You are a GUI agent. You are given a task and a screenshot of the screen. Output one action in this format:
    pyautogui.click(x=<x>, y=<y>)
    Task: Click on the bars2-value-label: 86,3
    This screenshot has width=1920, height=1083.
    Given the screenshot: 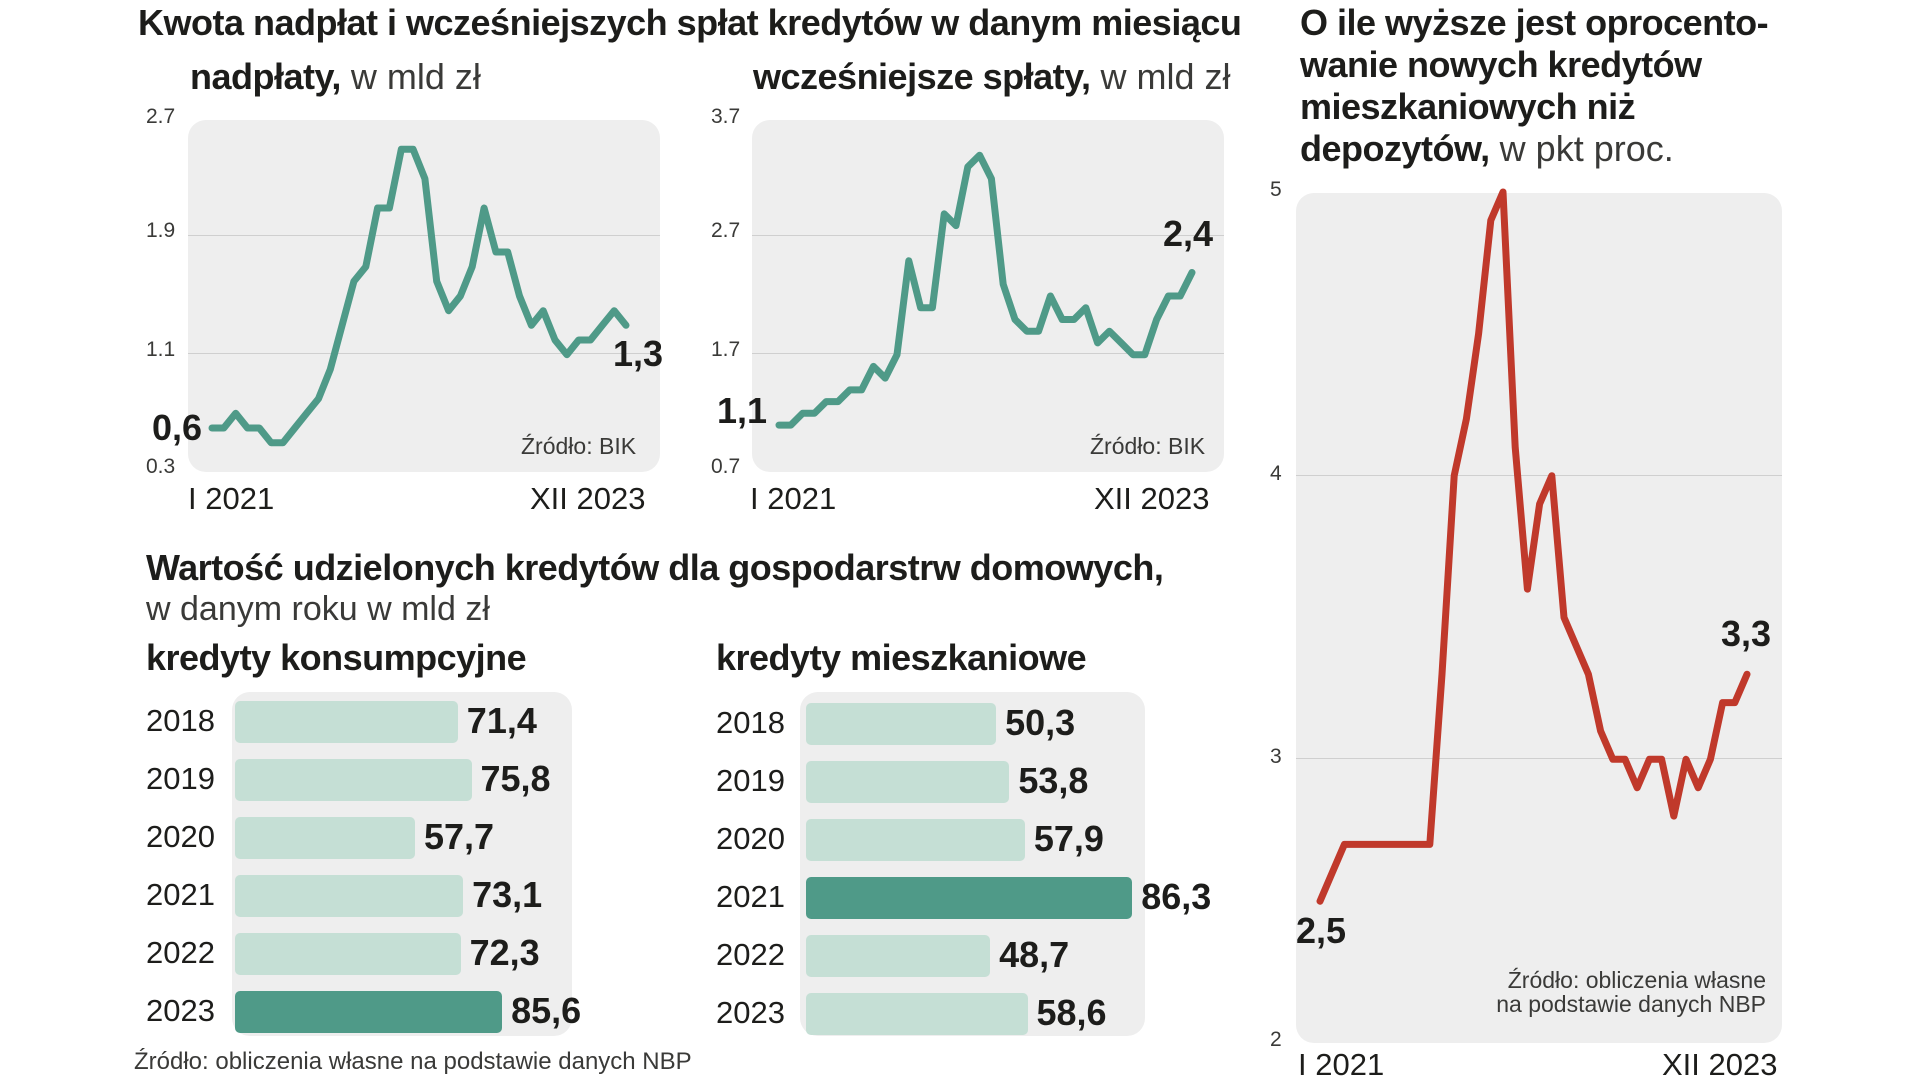 What is the action you would take?
    pyautogui.click(x=1176, y=897)
    